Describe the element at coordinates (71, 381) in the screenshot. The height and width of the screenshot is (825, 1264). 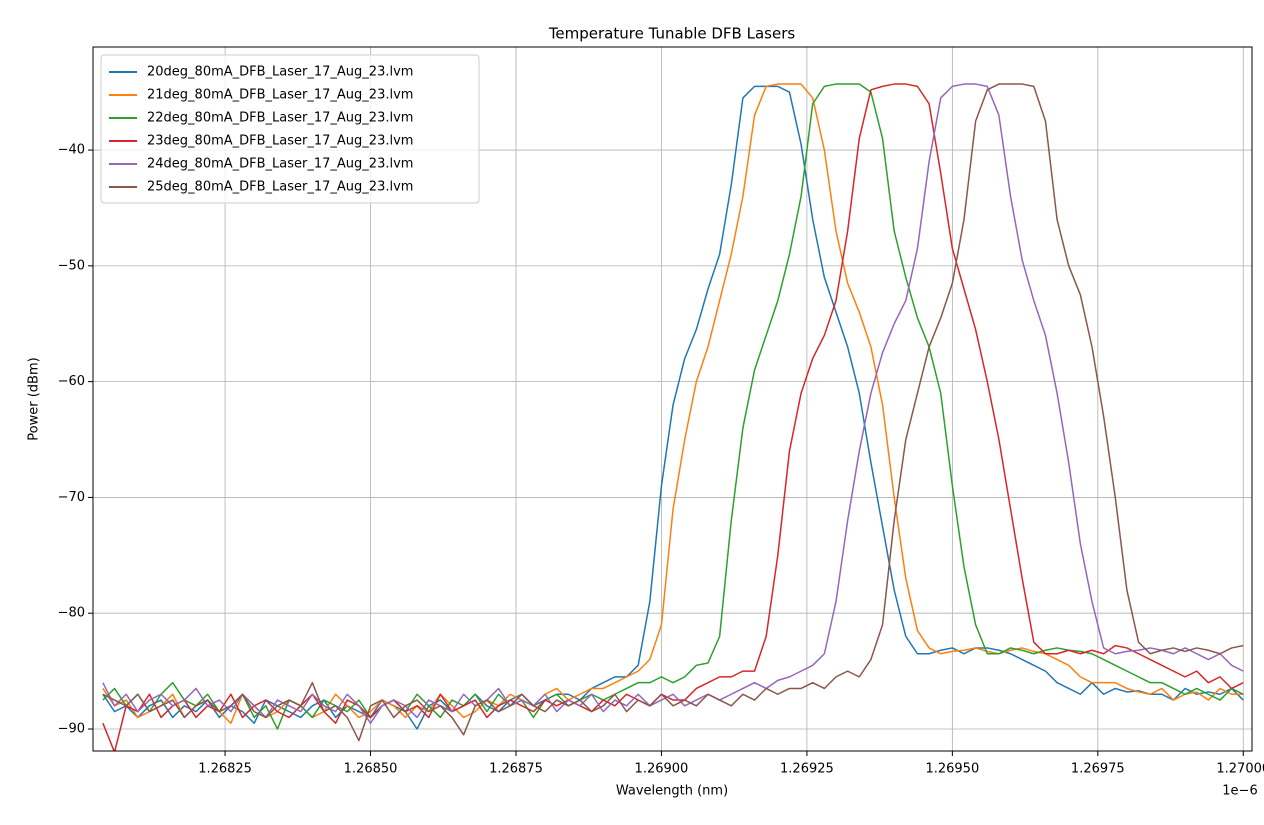
I see `y-tick-label: −60` at that location.